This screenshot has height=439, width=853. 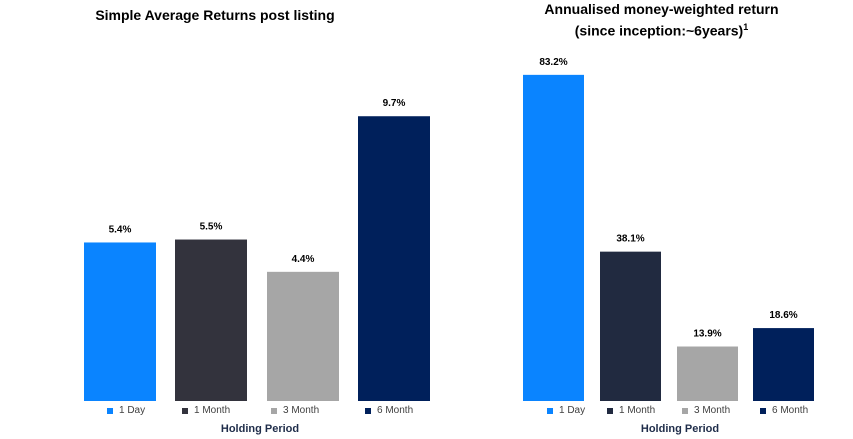 What do you see at coordinates (707, 334) in the screenshot?
I see `data-label: 13.9%` at bounding box center [707, 334].